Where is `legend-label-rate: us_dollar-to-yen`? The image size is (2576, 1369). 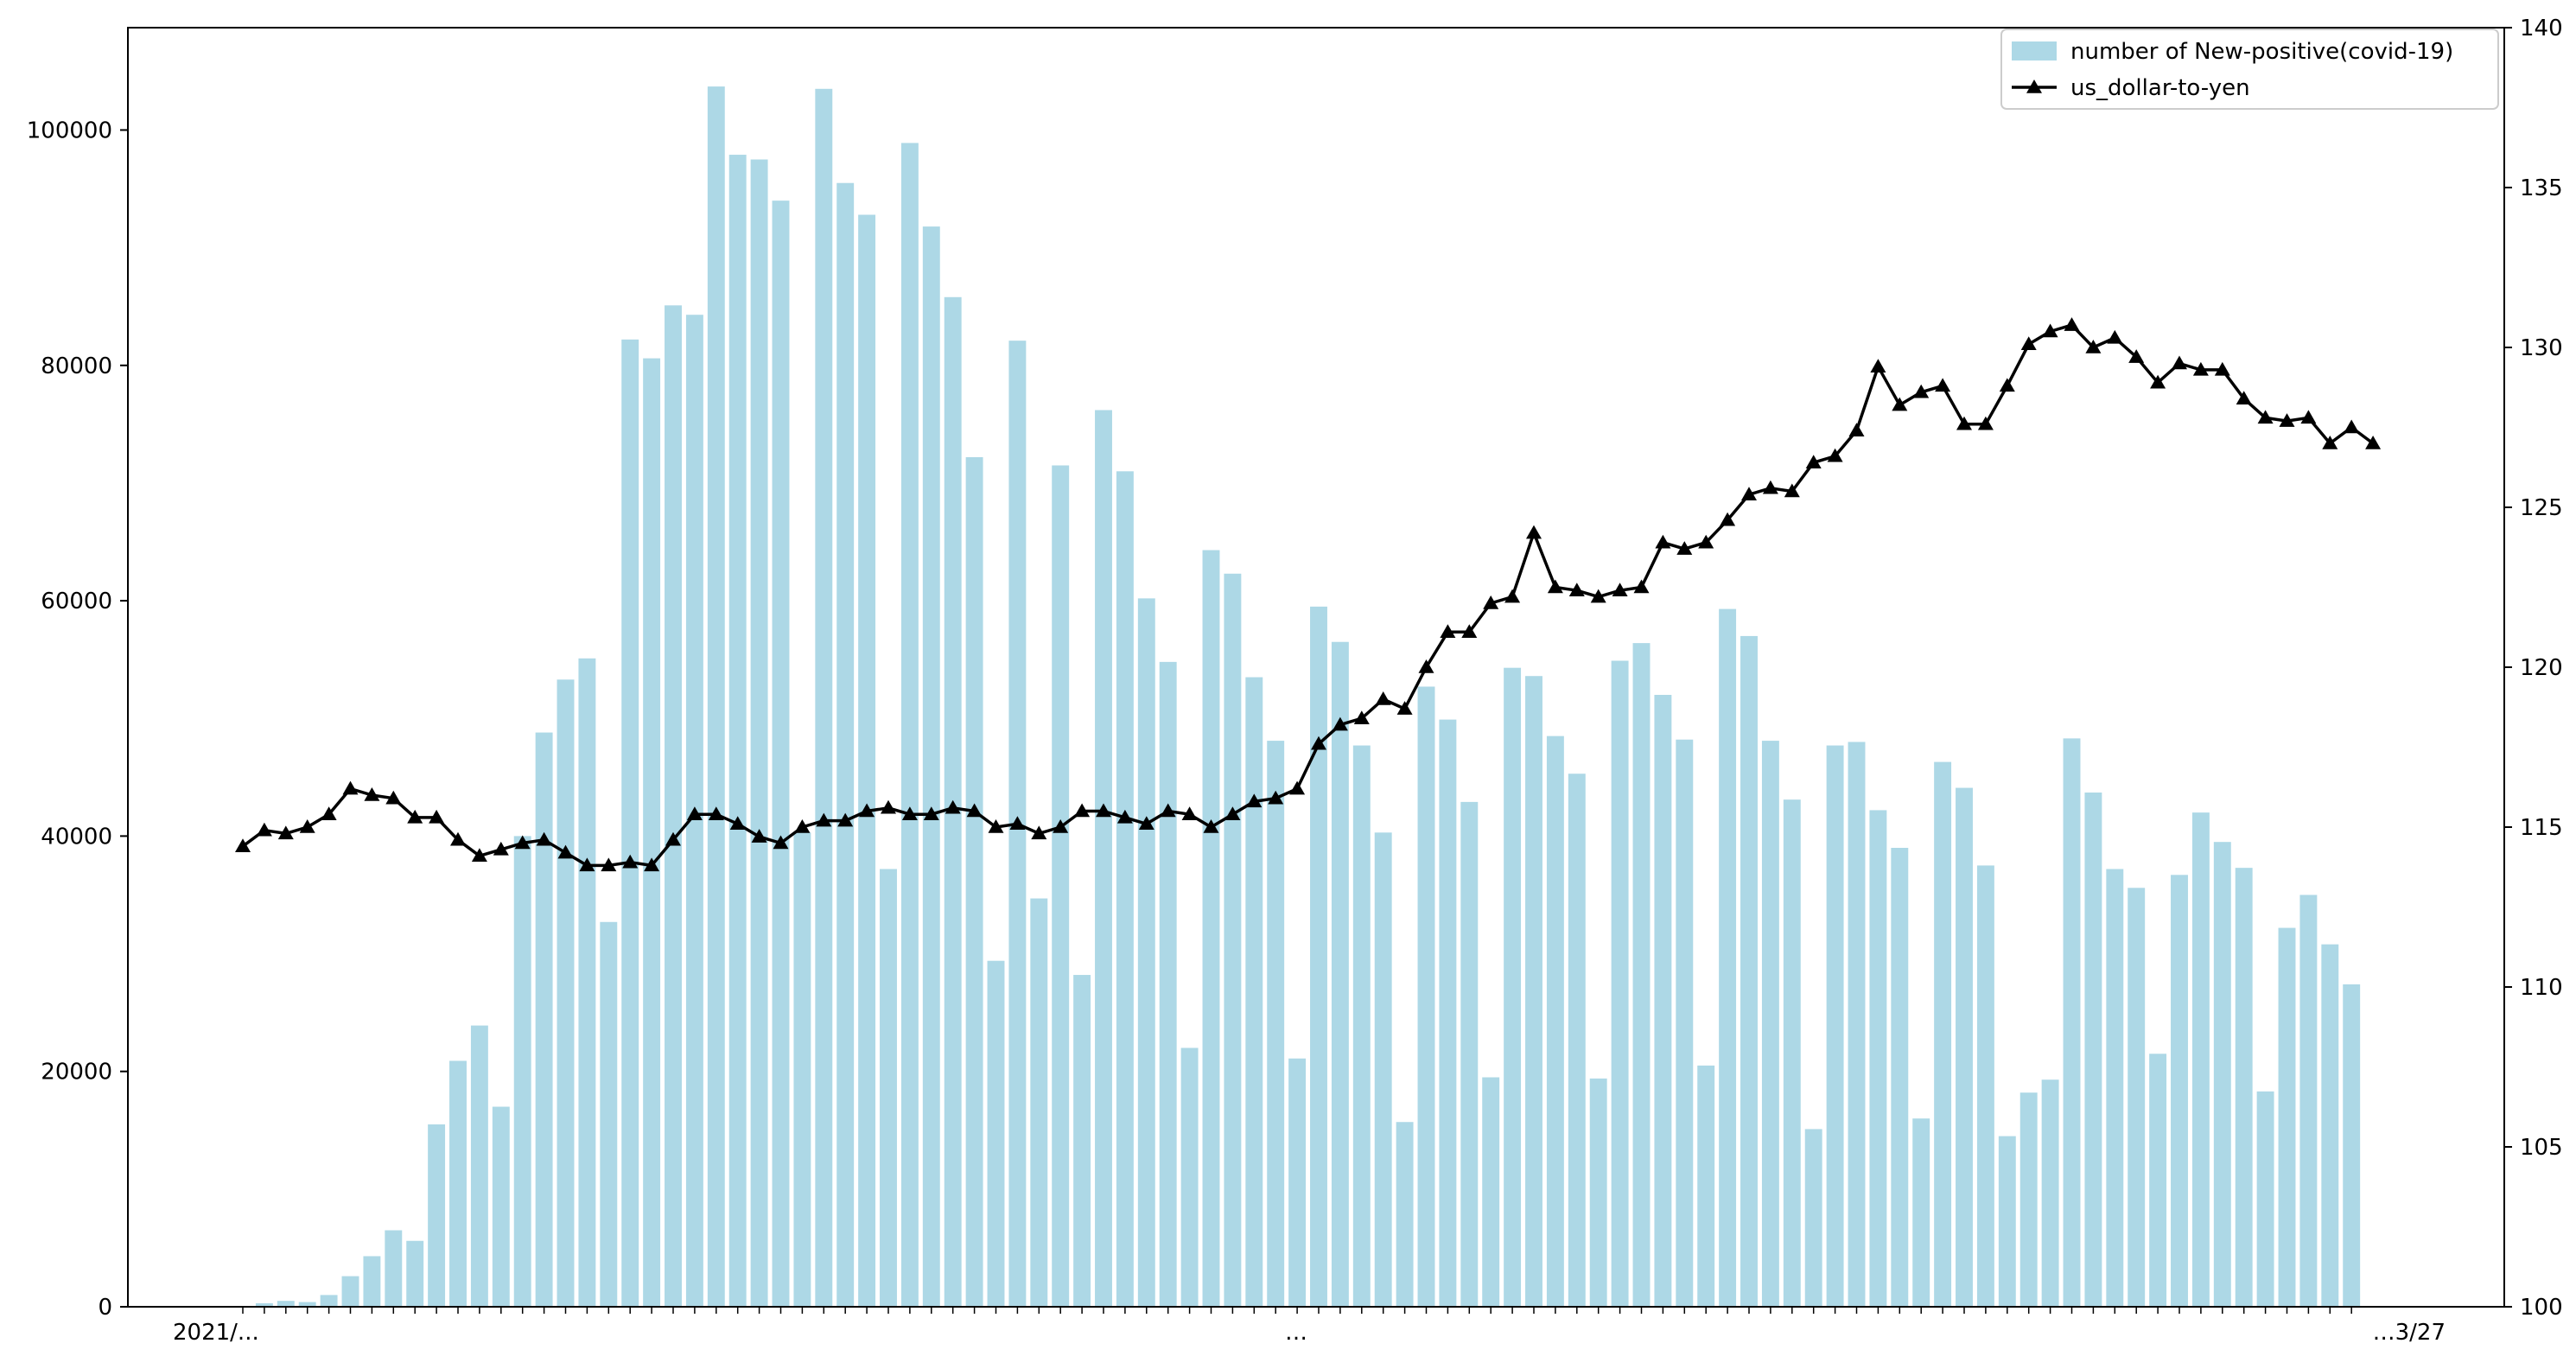 legend-label-rate: us_dollar-to-yen is located at coordinates (2160, 88).